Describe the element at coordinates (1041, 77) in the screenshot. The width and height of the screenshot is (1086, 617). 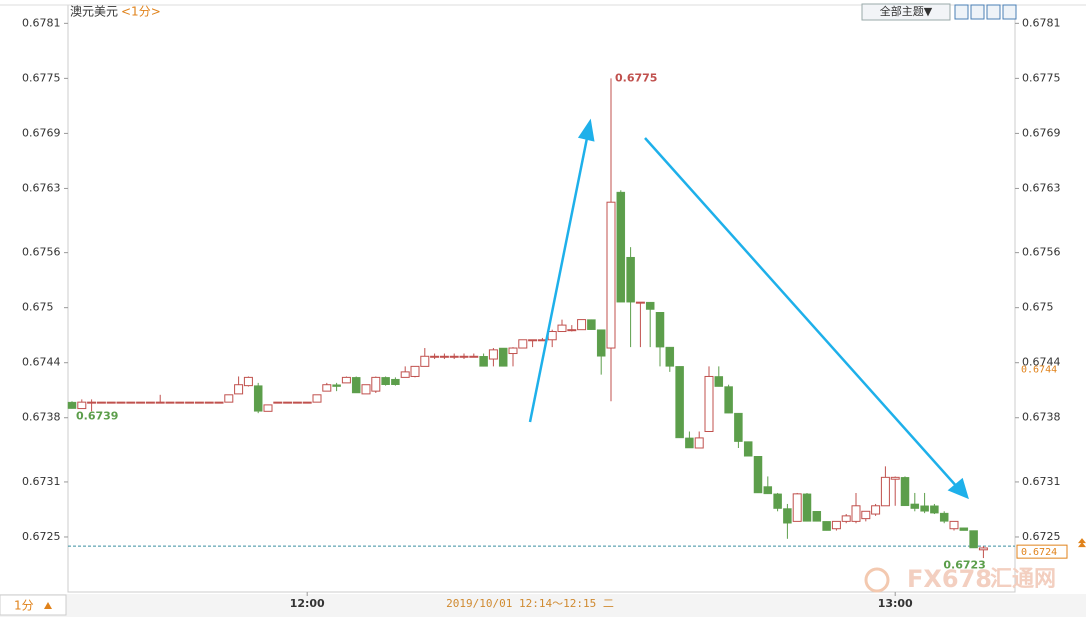
I see `y2-tick-label: 0.6775` at that location.